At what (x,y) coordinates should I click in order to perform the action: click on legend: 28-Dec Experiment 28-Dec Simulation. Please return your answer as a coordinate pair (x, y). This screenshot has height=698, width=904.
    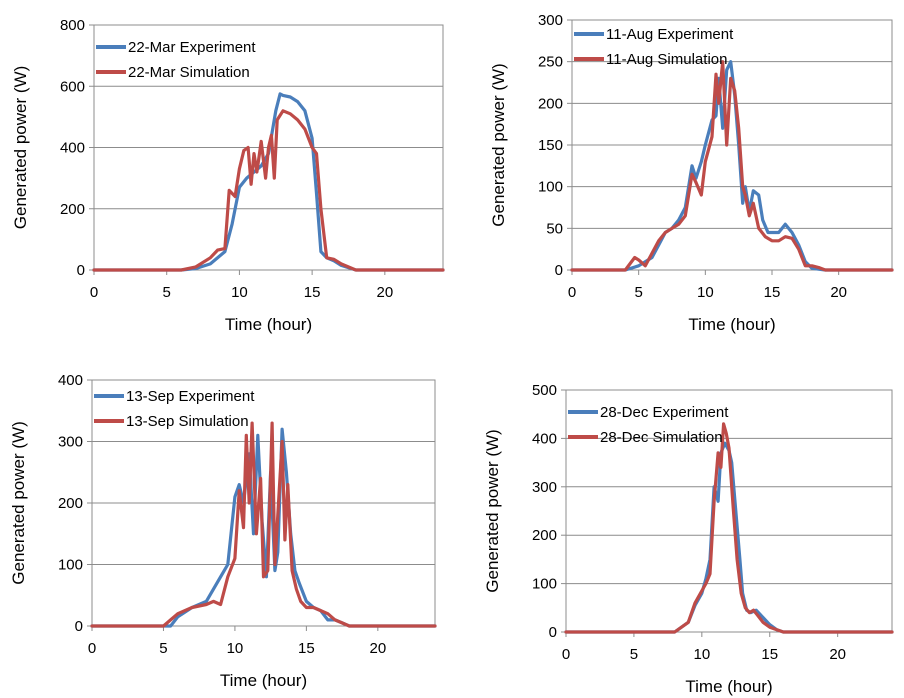
    Looking at the image, I should click on (648, 425).